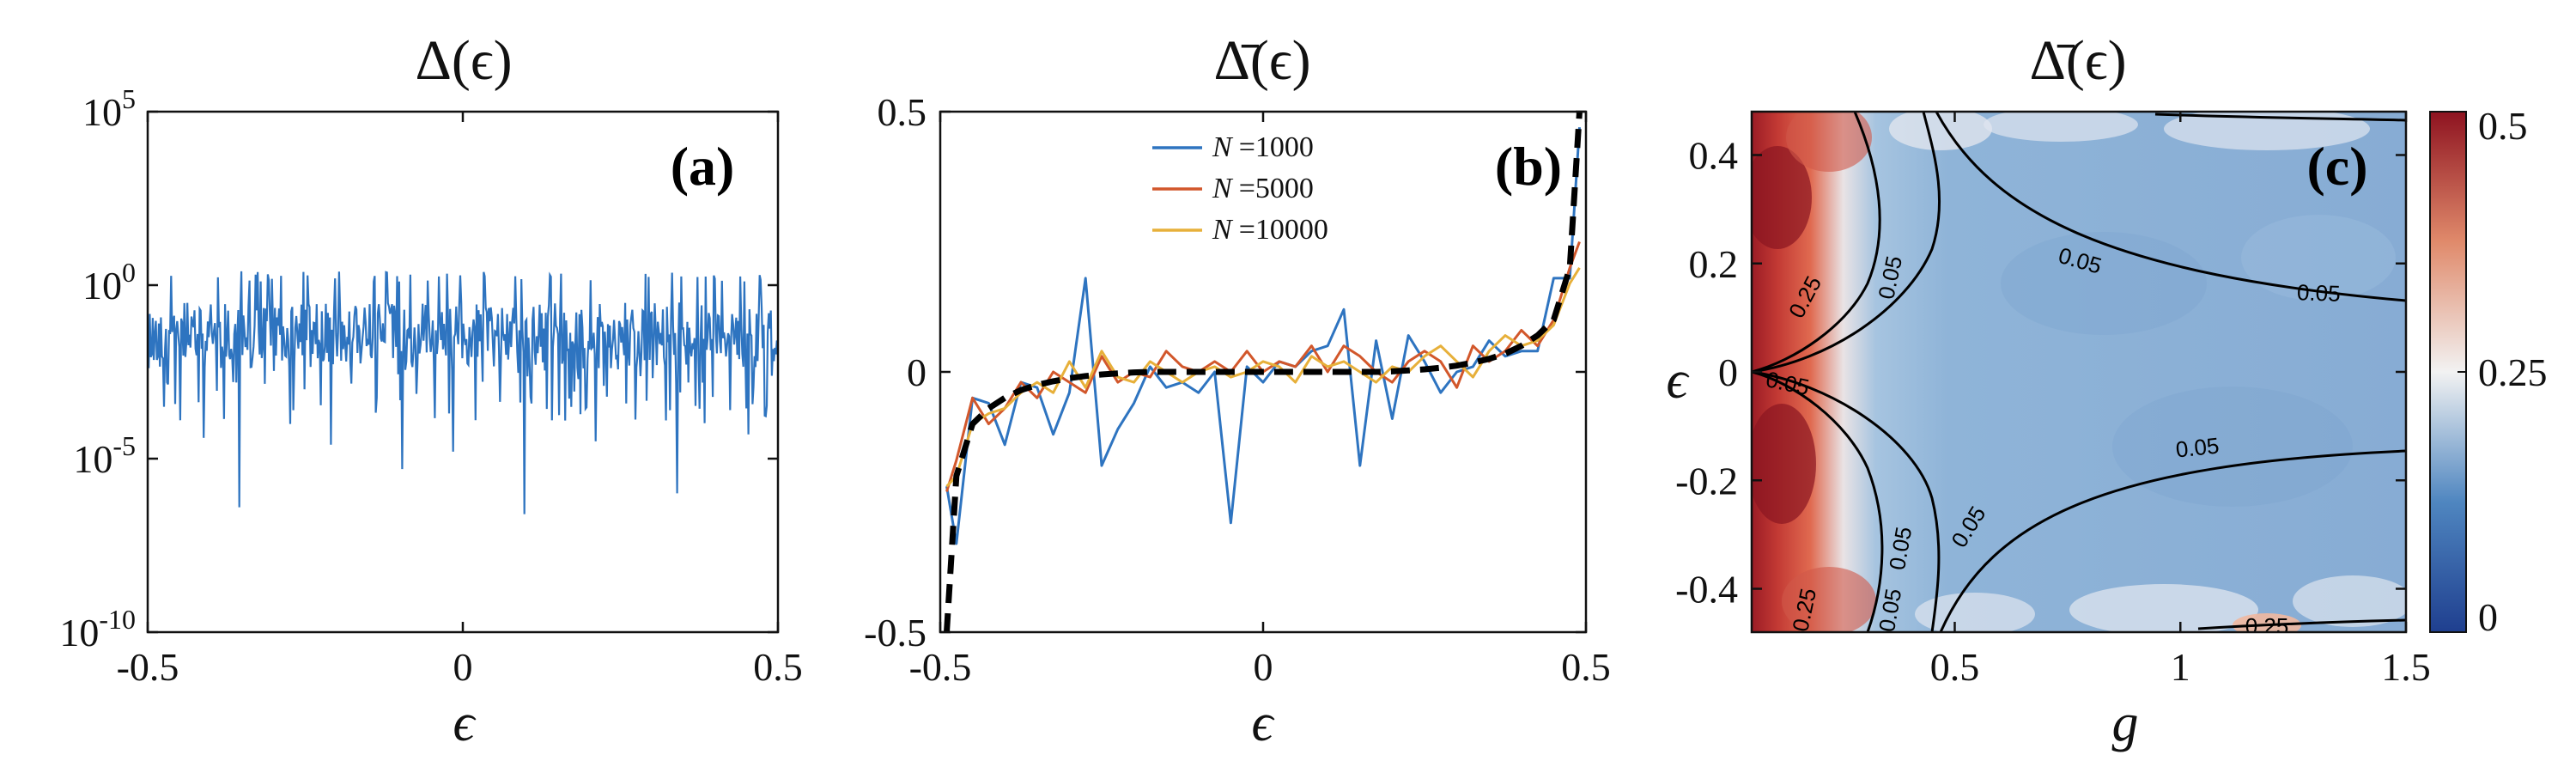  What do you see at coordinates (1261, 60) in the screenshot?
I see `panel-b-title: Δ̄(ϵ)` at bounding box center [1261, 60].